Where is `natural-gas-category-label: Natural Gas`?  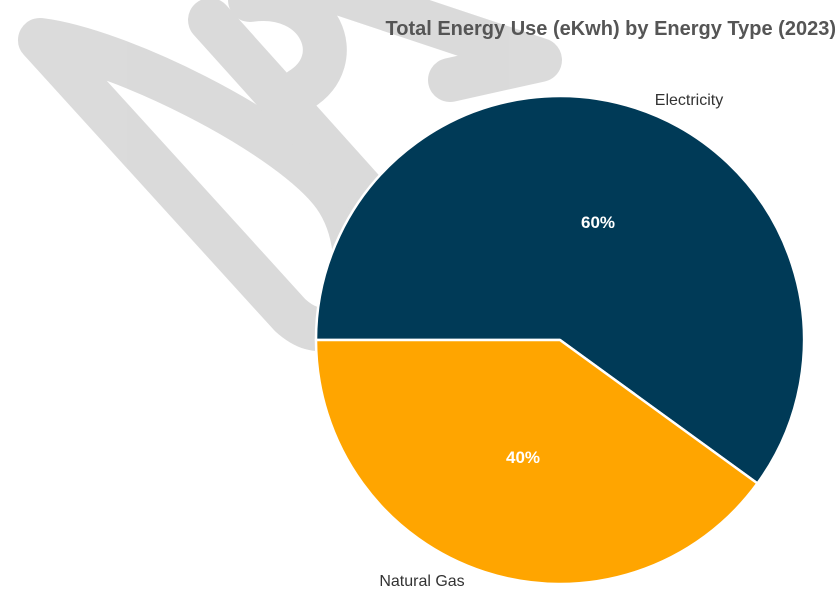 natural-gas-category-label: Natural Gas is located at coordinates (421, 581).